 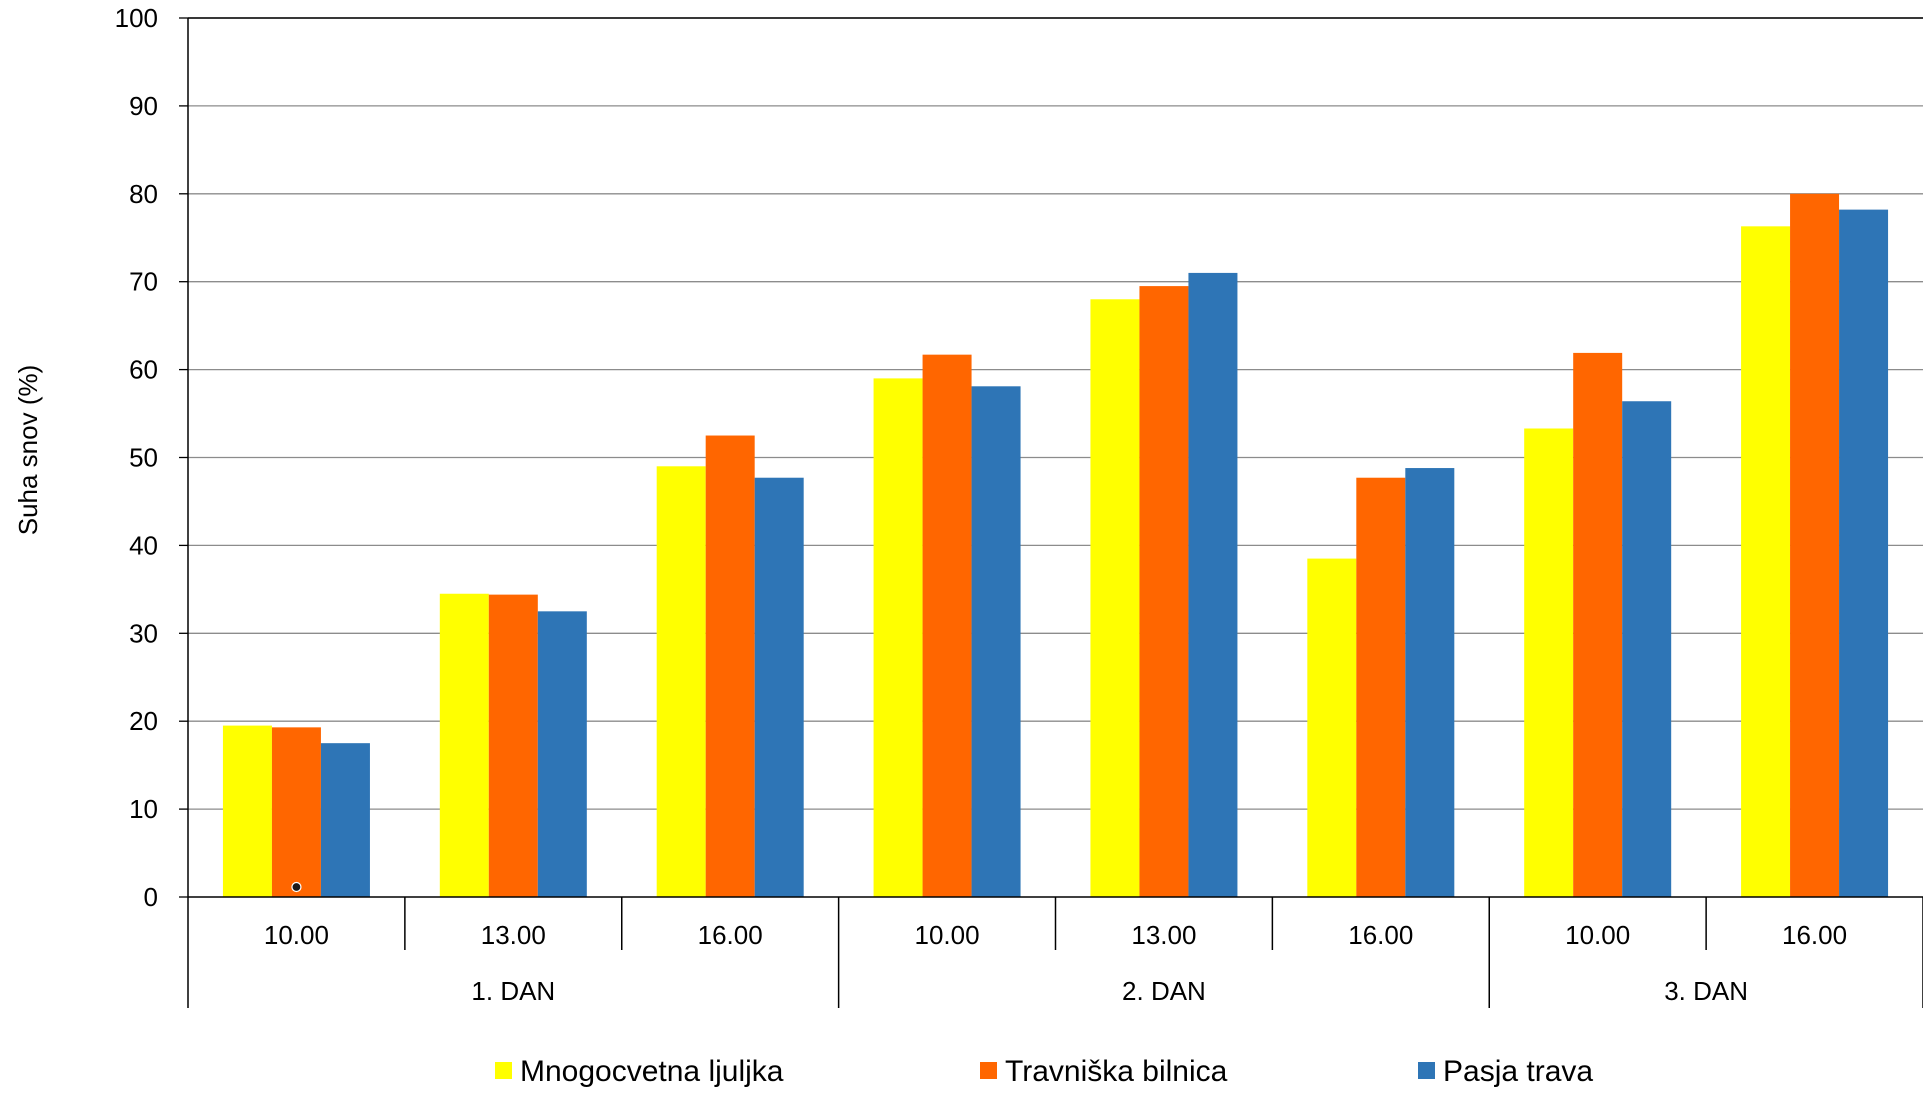 What do you see at coordinates (143, 458) in the screenshot?
I see `y-tick-label: 50` at bounding box center [143, 458].